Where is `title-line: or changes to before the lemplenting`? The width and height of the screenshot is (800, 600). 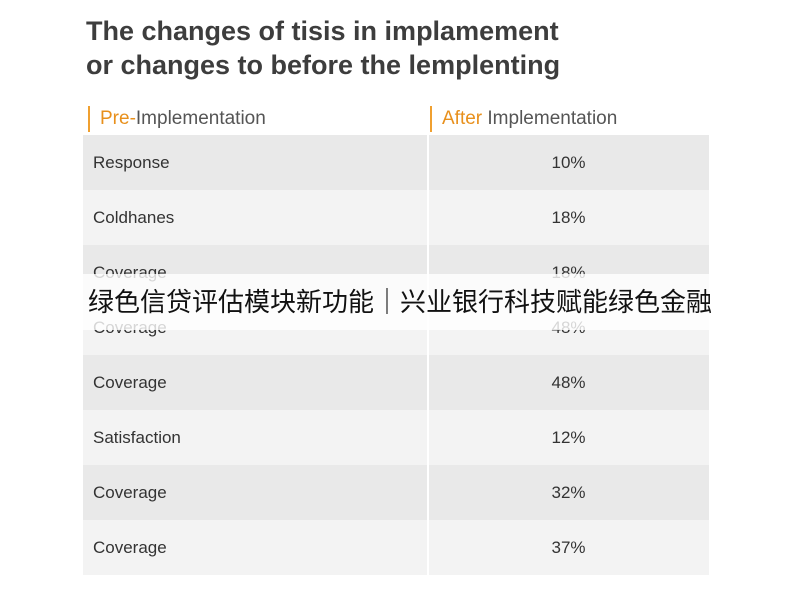 title-line: or changes to before the lemplenting is located at coordinates (323, 65).